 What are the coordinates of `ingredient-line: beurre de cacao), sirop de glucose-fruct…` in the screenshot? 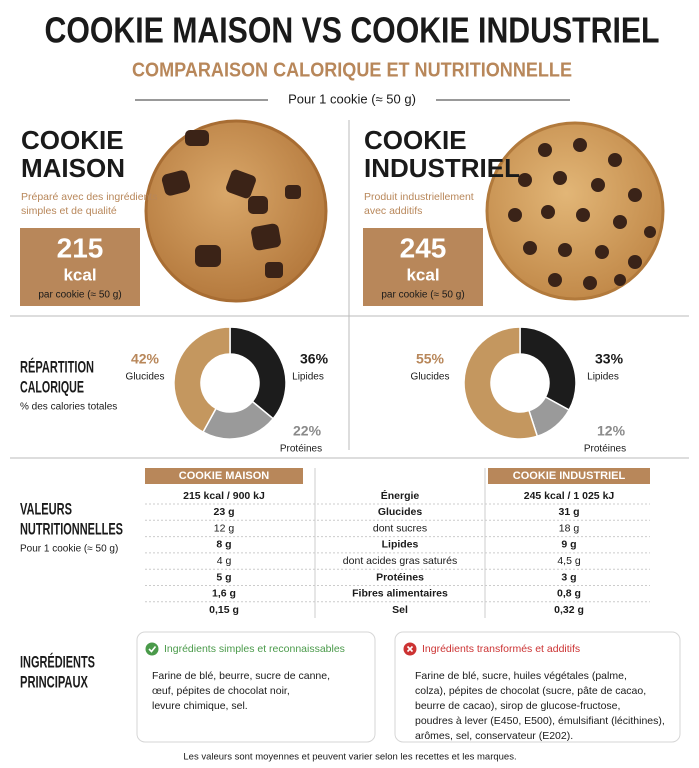 It's located at (517, 706).